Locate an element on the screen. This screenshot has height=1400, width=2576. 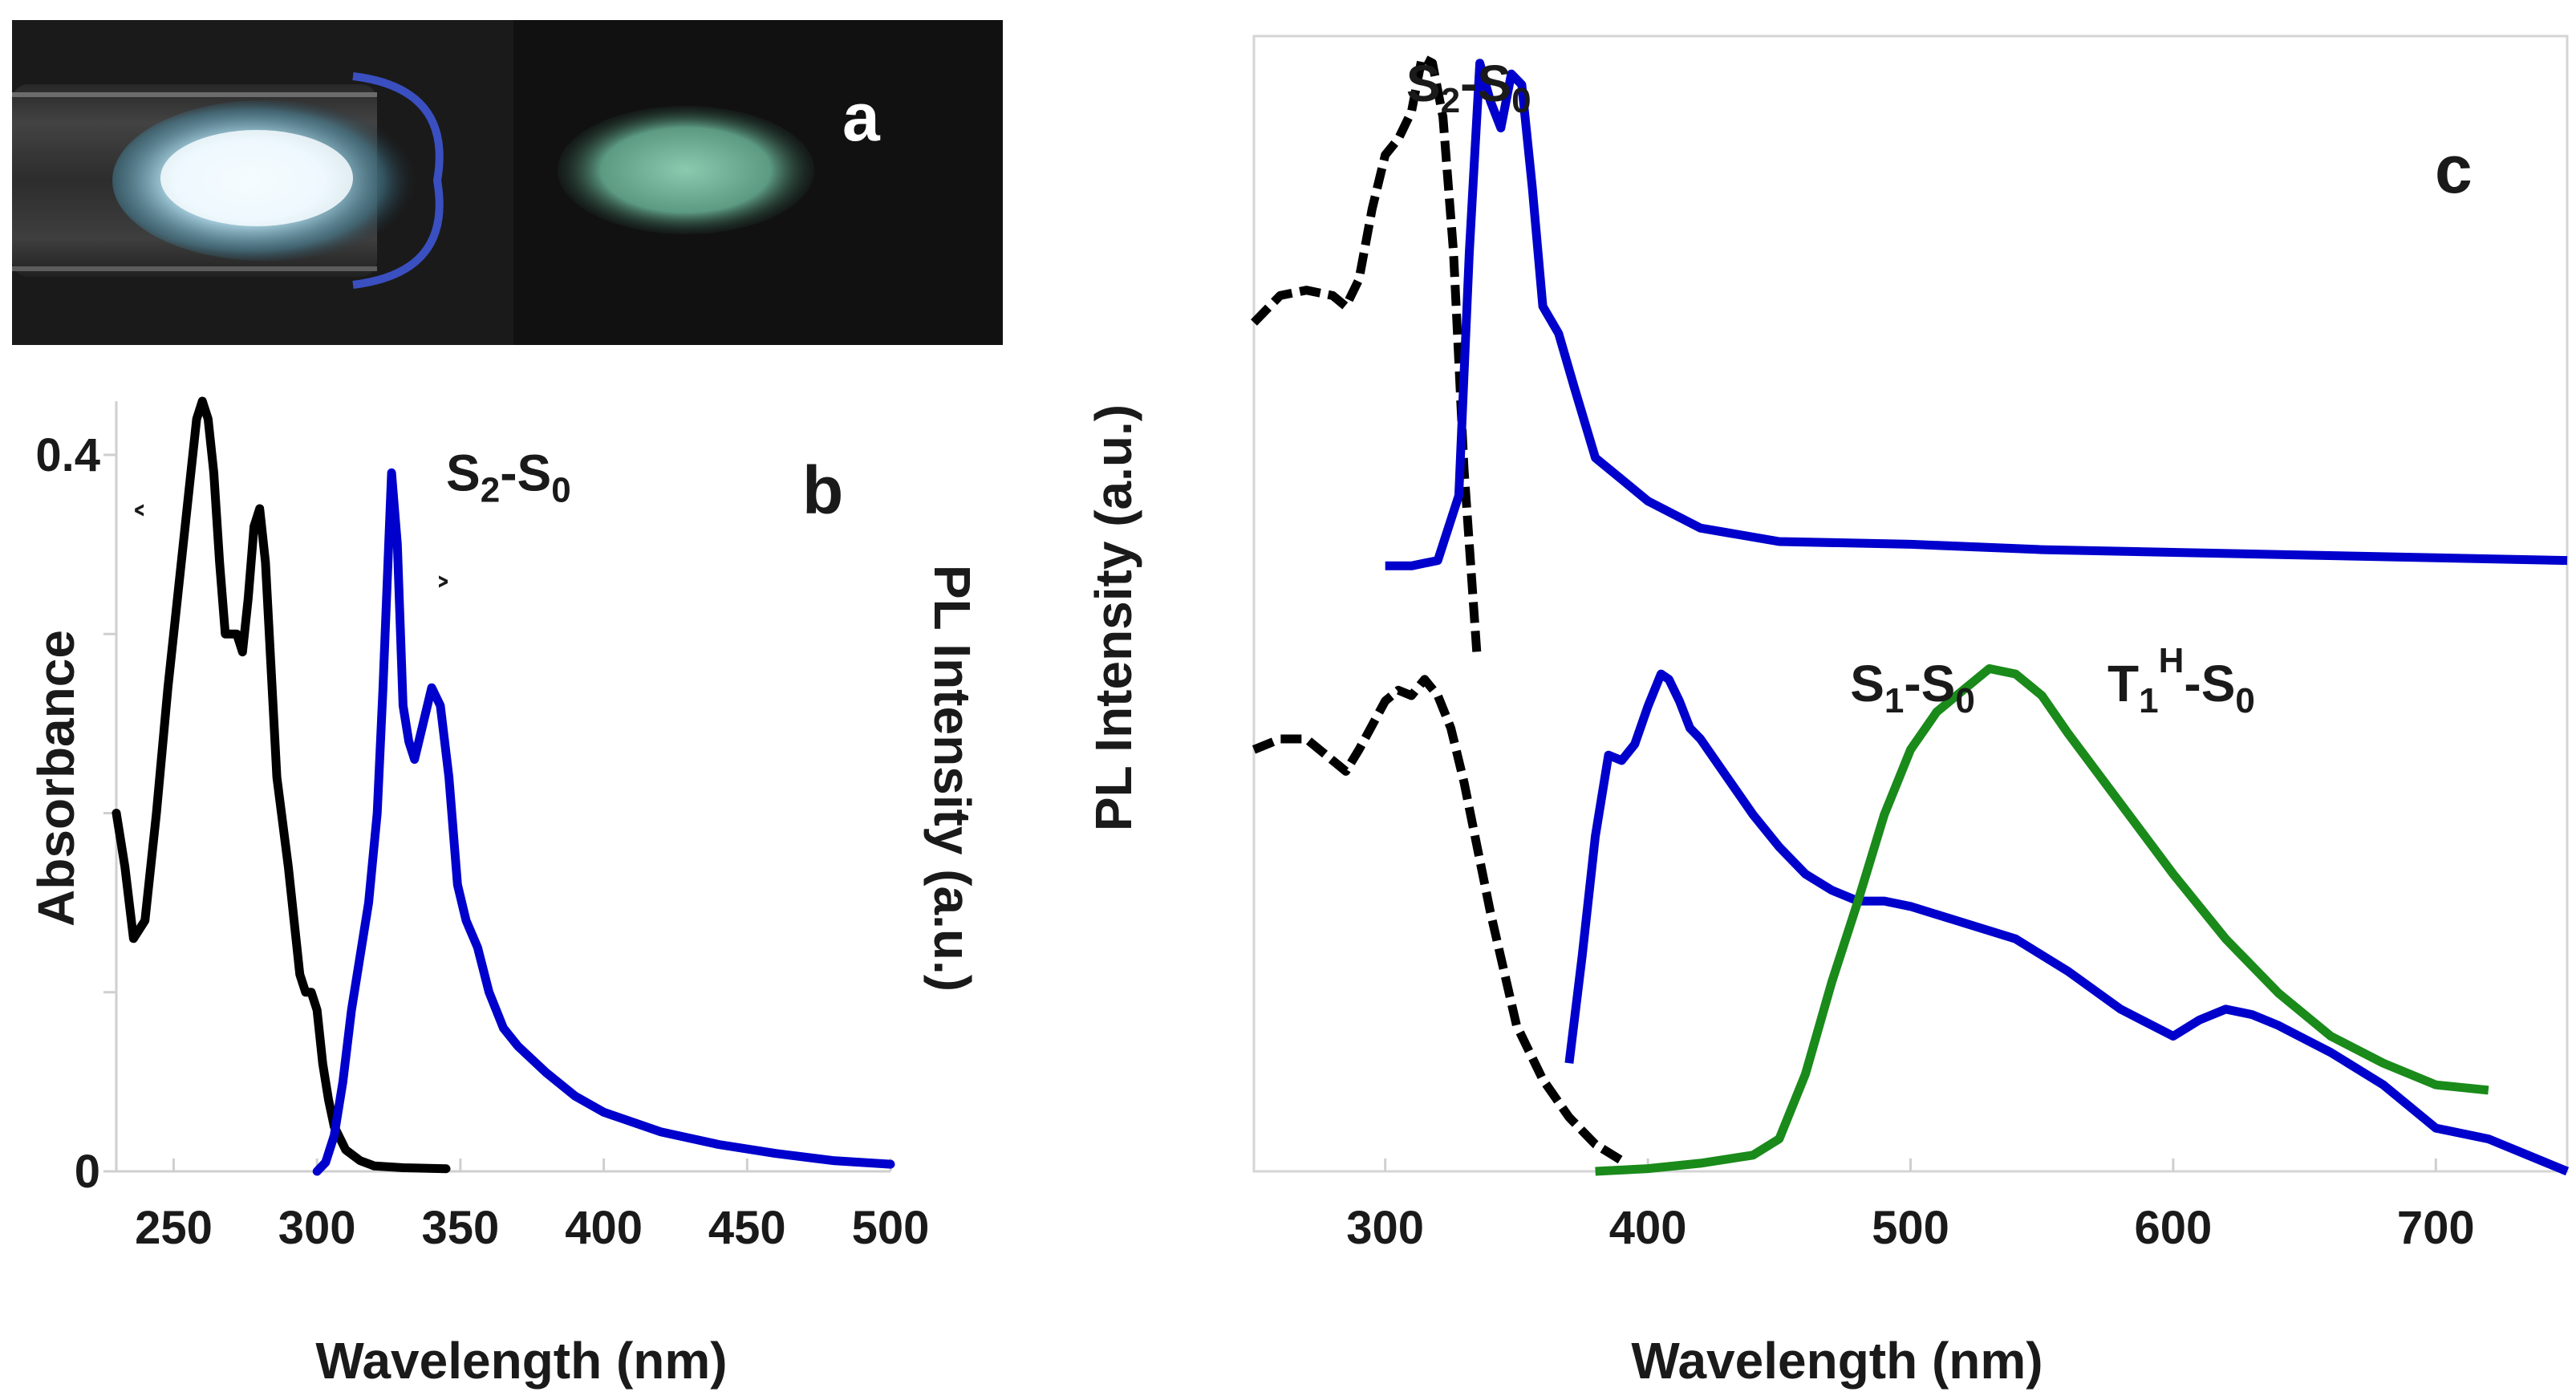
c-series-excitation-upper is located at coordinates (1366, 356).